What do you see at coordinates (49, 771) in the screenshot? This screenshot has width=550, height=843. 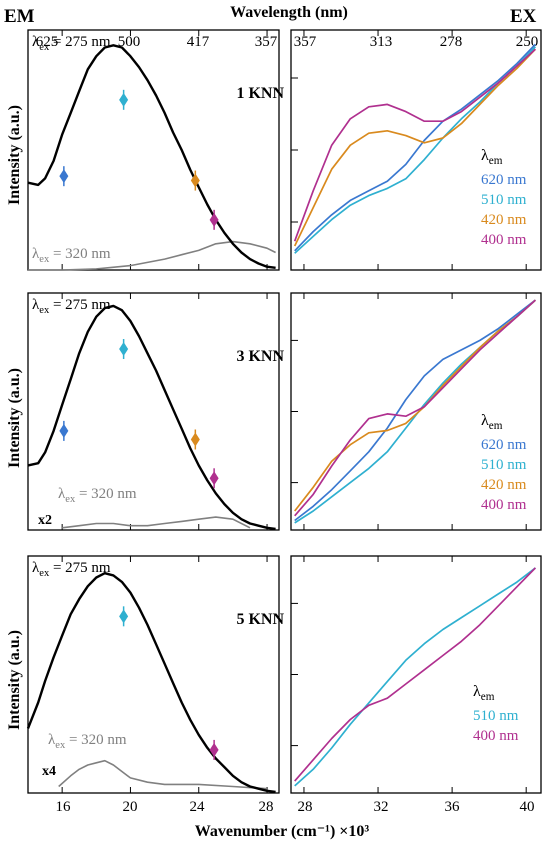 I see `scale-factor-label: x4` at bounding box center [49, 771].